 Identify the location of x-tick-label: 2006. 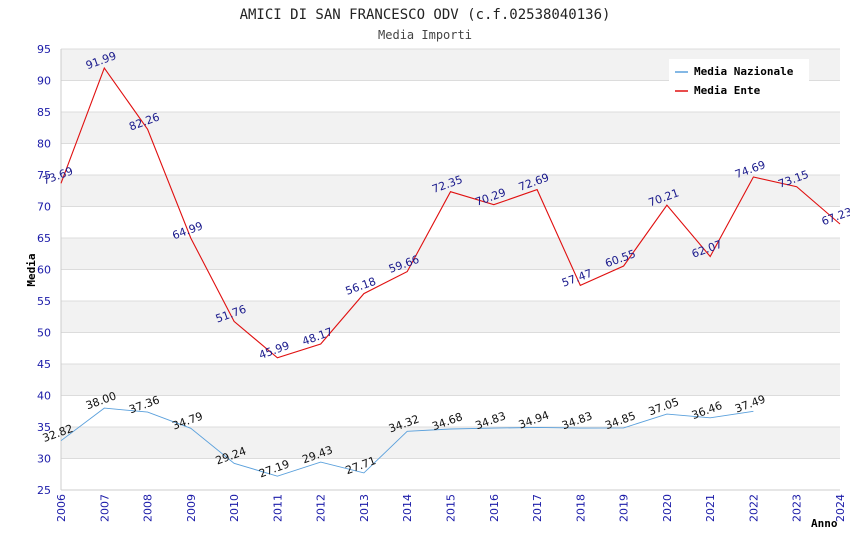
(61, 508).